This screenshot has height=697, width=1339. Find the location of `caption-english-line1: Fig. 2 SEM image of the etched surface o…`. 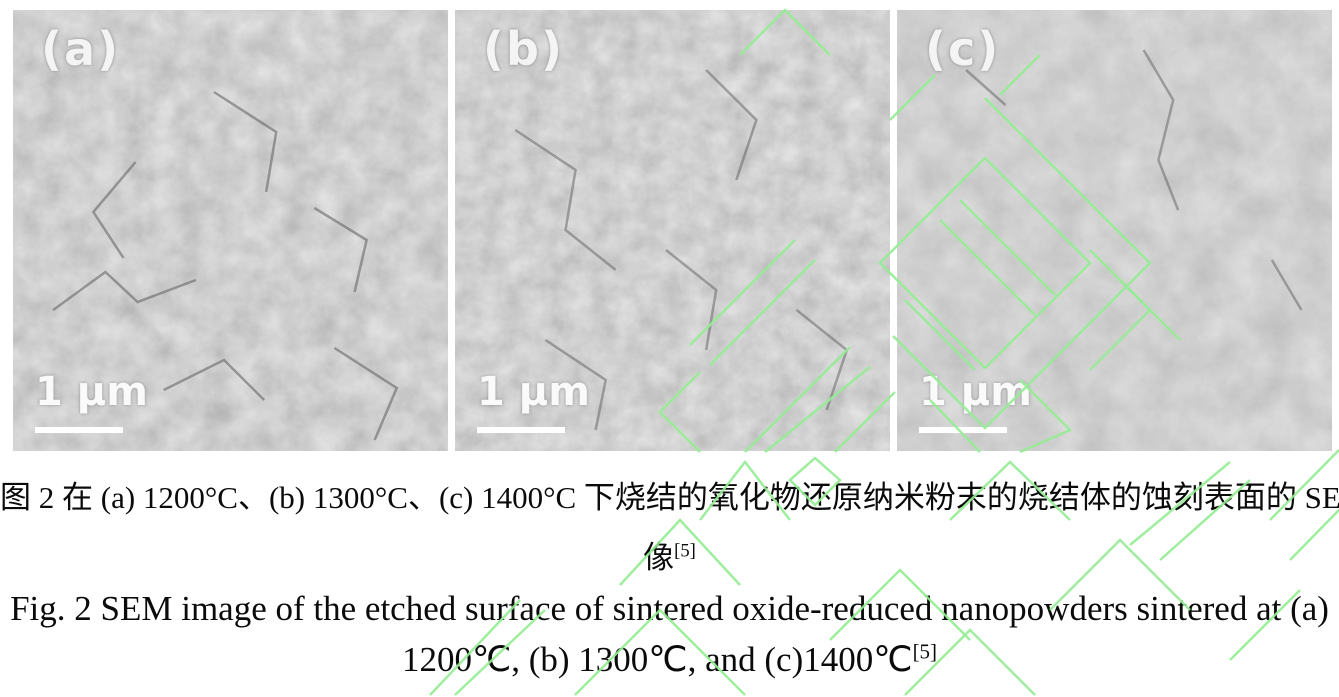

caption-english-line1: Fig. 2 SEM image of the etched surface o… is located at coordinates (669, 608).